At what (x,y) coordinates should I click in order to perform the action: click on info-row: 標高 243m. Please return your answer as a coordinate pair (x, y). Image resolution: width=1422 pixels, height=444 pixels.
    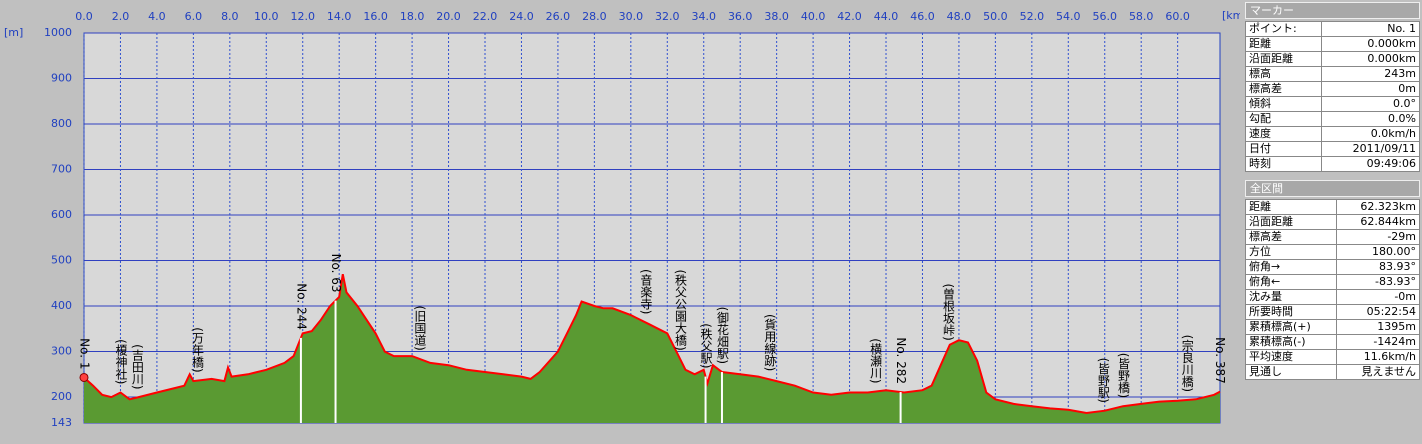
    Looking at the image, I should click on (1332, 74).